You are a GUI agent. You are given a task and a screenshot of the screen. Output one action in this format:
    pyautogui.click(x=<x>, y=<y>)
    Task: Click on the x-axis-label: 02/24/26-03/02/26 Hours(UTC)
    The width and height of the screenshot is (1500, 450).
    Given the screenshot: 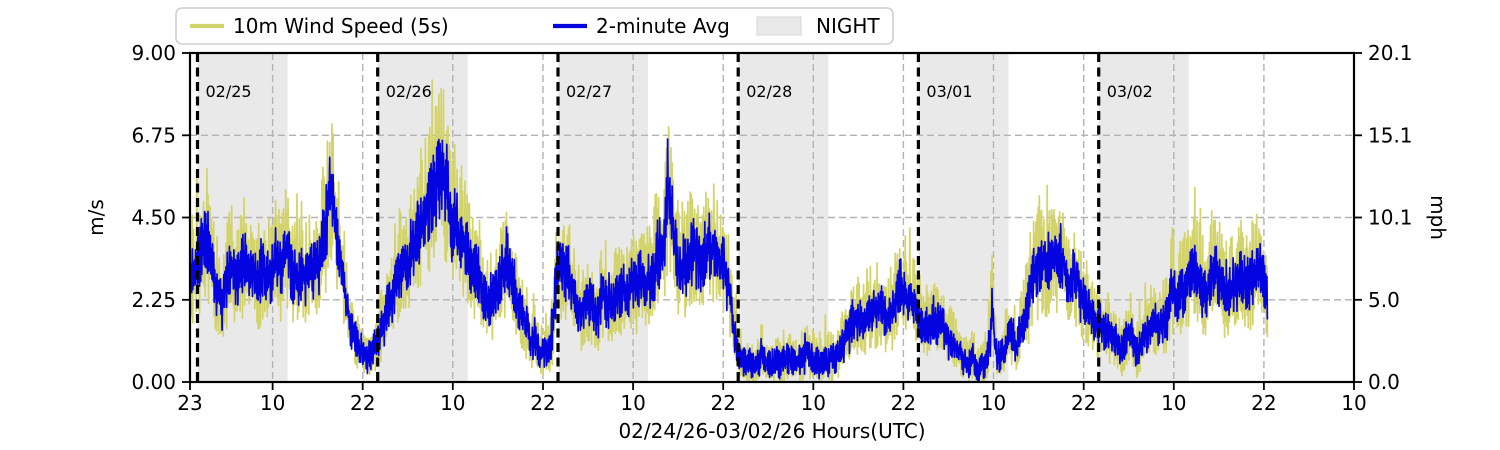 What is the action you would take?
    pyautogui.click(x=771, y=431)
    